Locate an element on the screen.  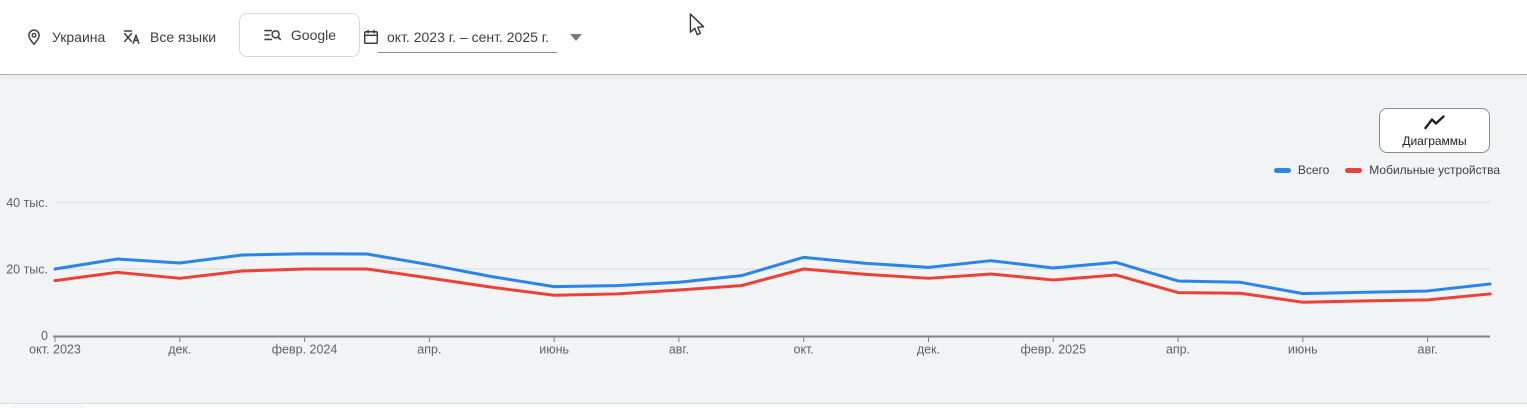
legend-item-mobile: Мобильные устройства is located at coordinates (1422, 170).